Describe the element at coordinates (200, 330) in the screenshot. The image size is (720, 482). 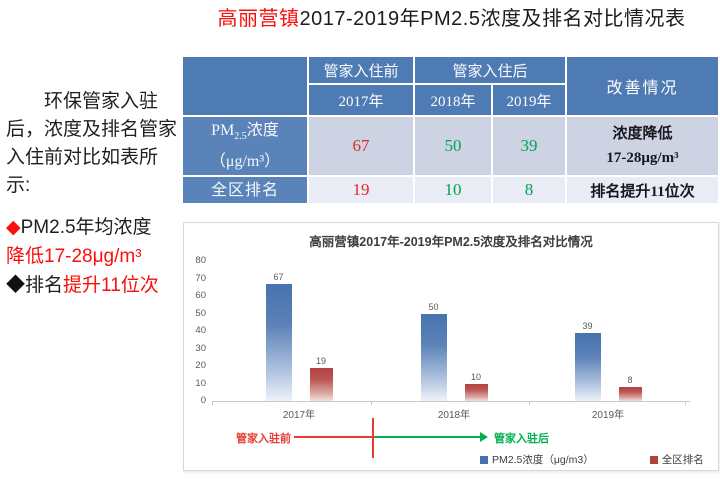
I see `y-tick-label: 40` at that location.